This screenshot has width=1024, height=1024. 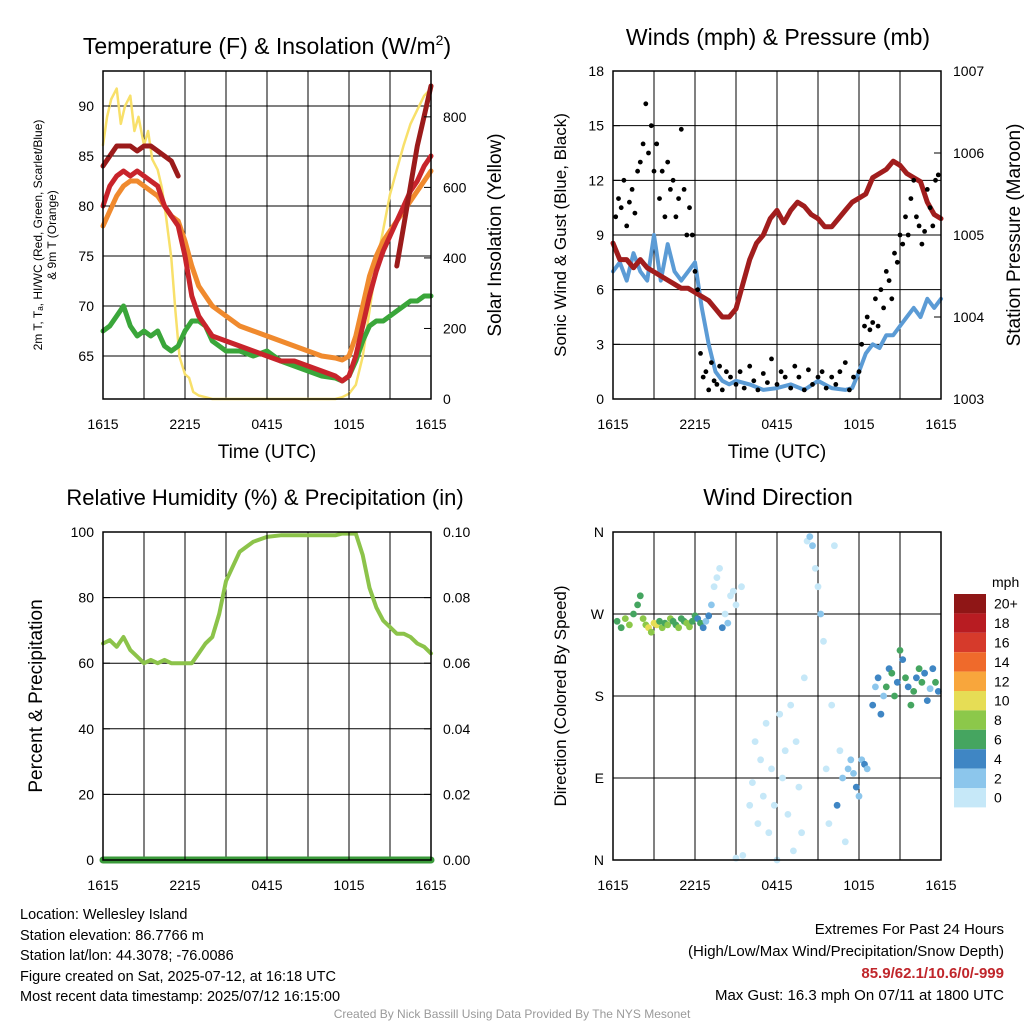 I want to click on legend-label: 6, so click(x=998, y=740).